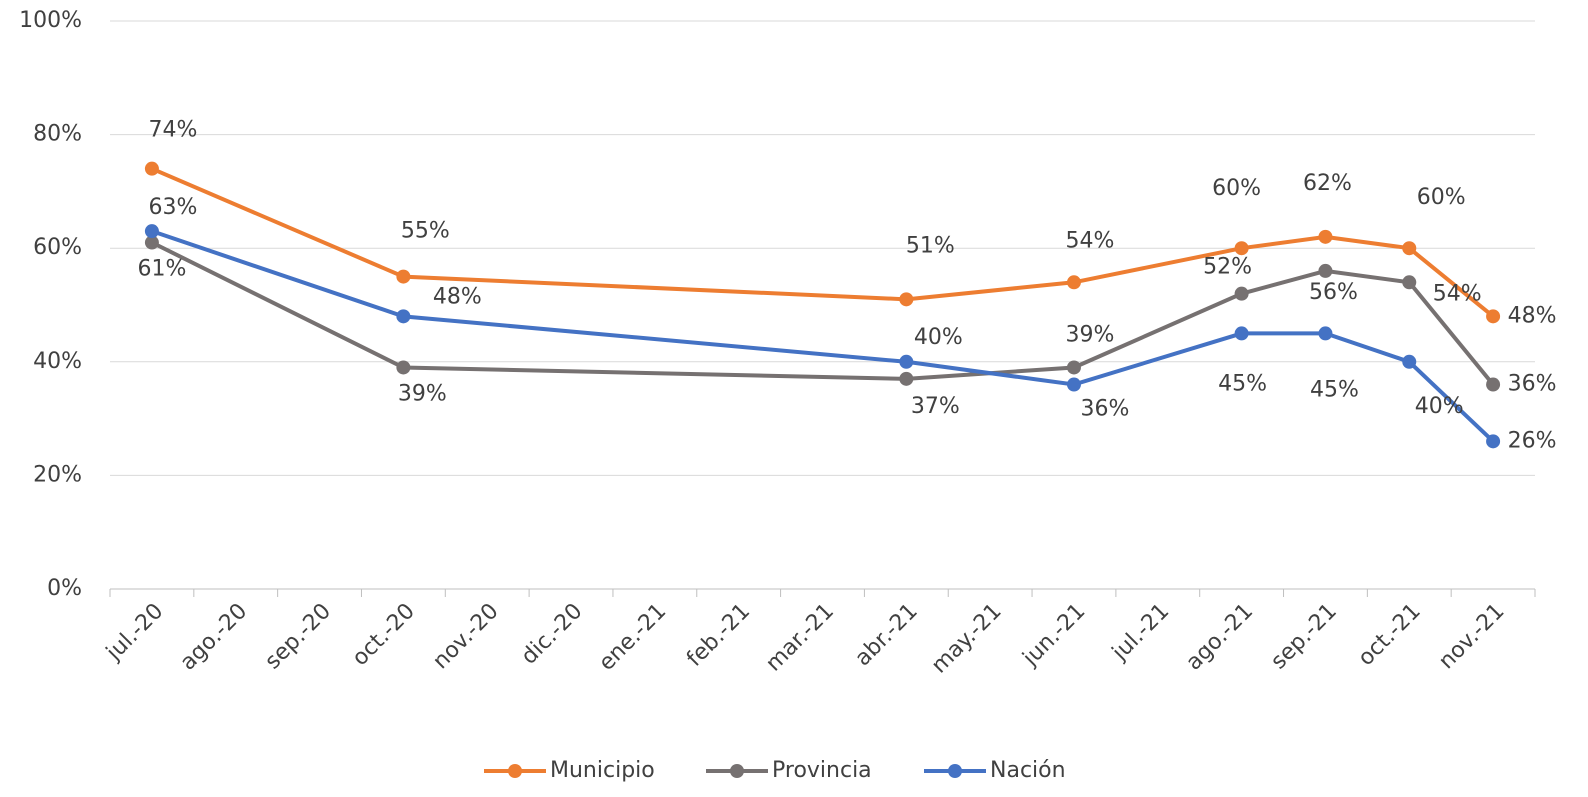 The width and height of the screenshot is (1588, 797). I want to click on x-tick-label: oct.-20, so click(384, 635).